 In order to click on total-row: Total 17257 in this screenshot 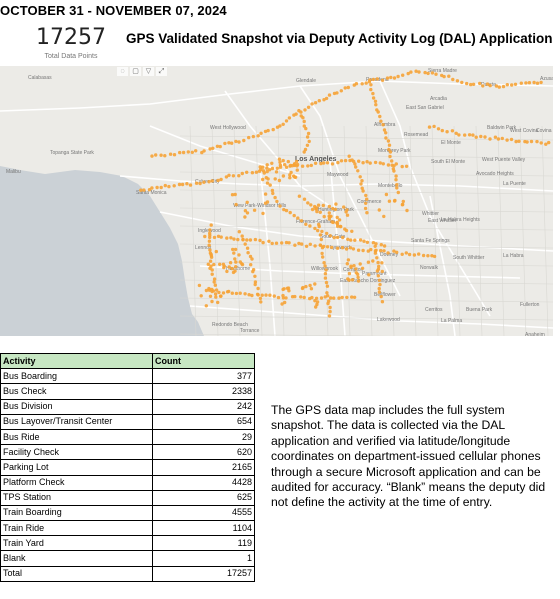, I will do `click(127, 573)`.